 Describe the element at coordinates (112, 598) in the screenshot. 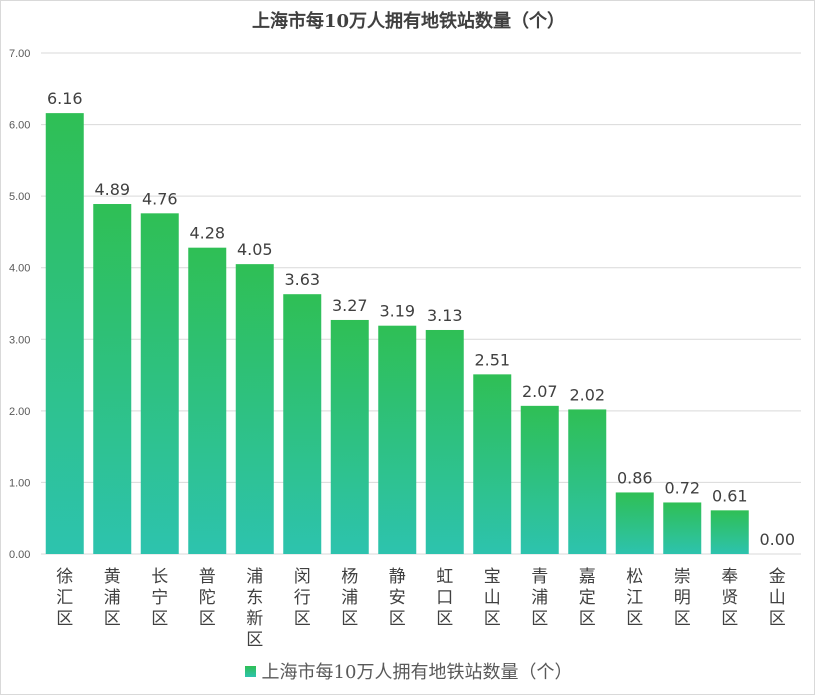

I see `category-label: 黄浦区` at that location.